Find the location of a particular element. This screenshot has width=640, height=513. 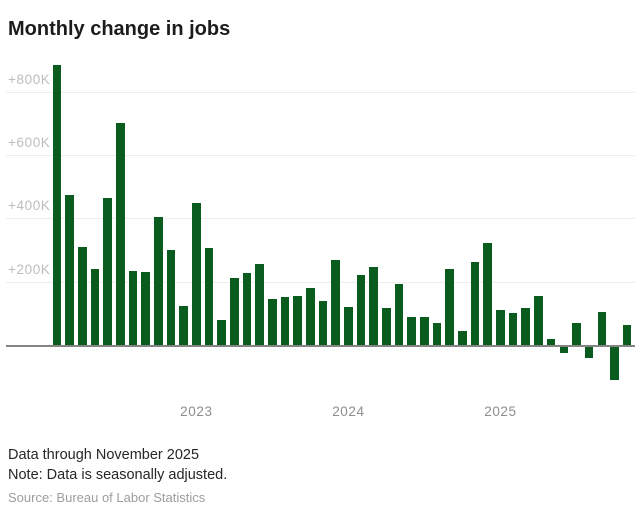

x-axis-line is located at coordinates (320, 346).